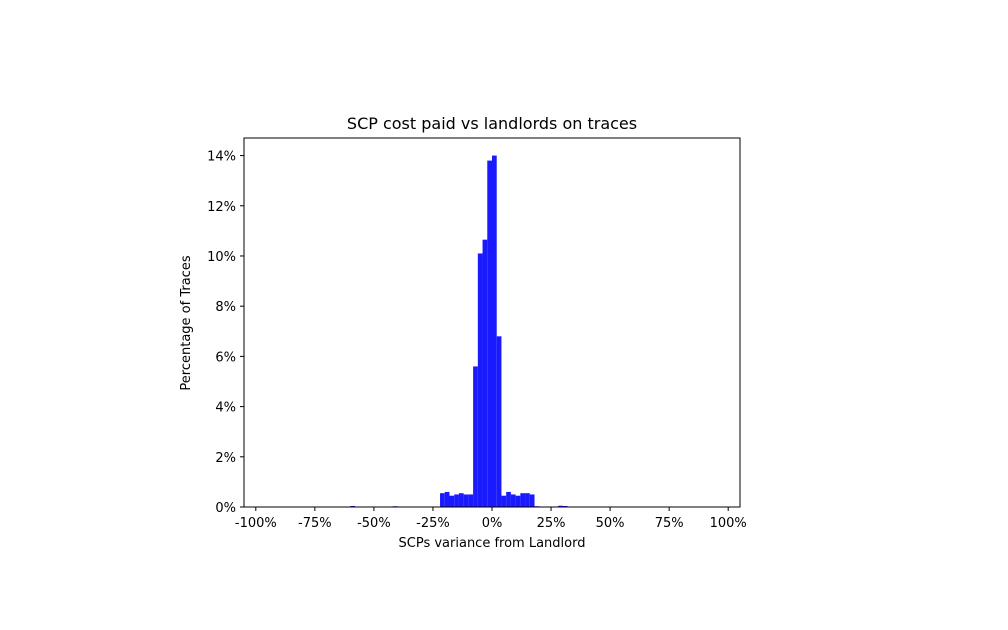  What do you see at coordinates (221, 207) in the screenshot?
I see `y-tick-label: 12%` at bounding box center [221, 207].